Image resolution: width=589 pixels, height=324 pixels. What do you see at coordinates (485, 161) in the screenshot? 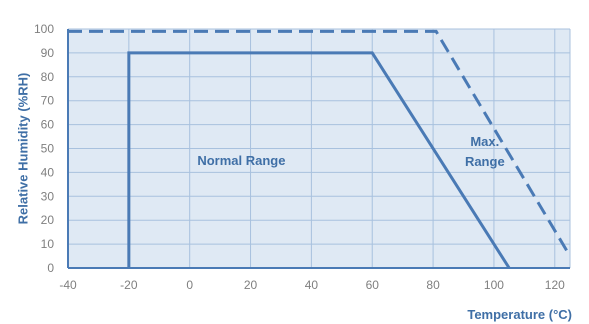
I see `max-range-label-line-2: Range` at bounding box center [485, 161].